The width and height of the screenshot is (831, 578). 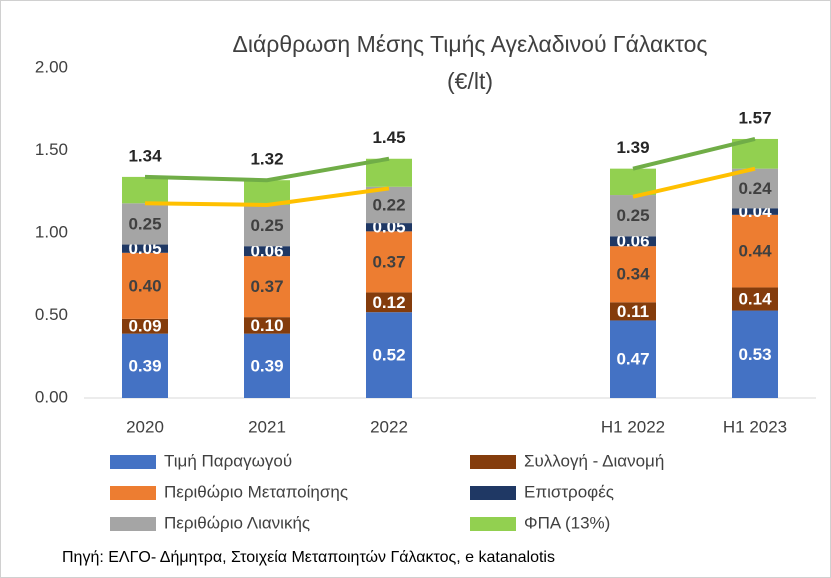 What do you see at coordinates (267, 426) in the screenshot?
I see `x-tick-label: 2021` at bounding box center [267, 426].